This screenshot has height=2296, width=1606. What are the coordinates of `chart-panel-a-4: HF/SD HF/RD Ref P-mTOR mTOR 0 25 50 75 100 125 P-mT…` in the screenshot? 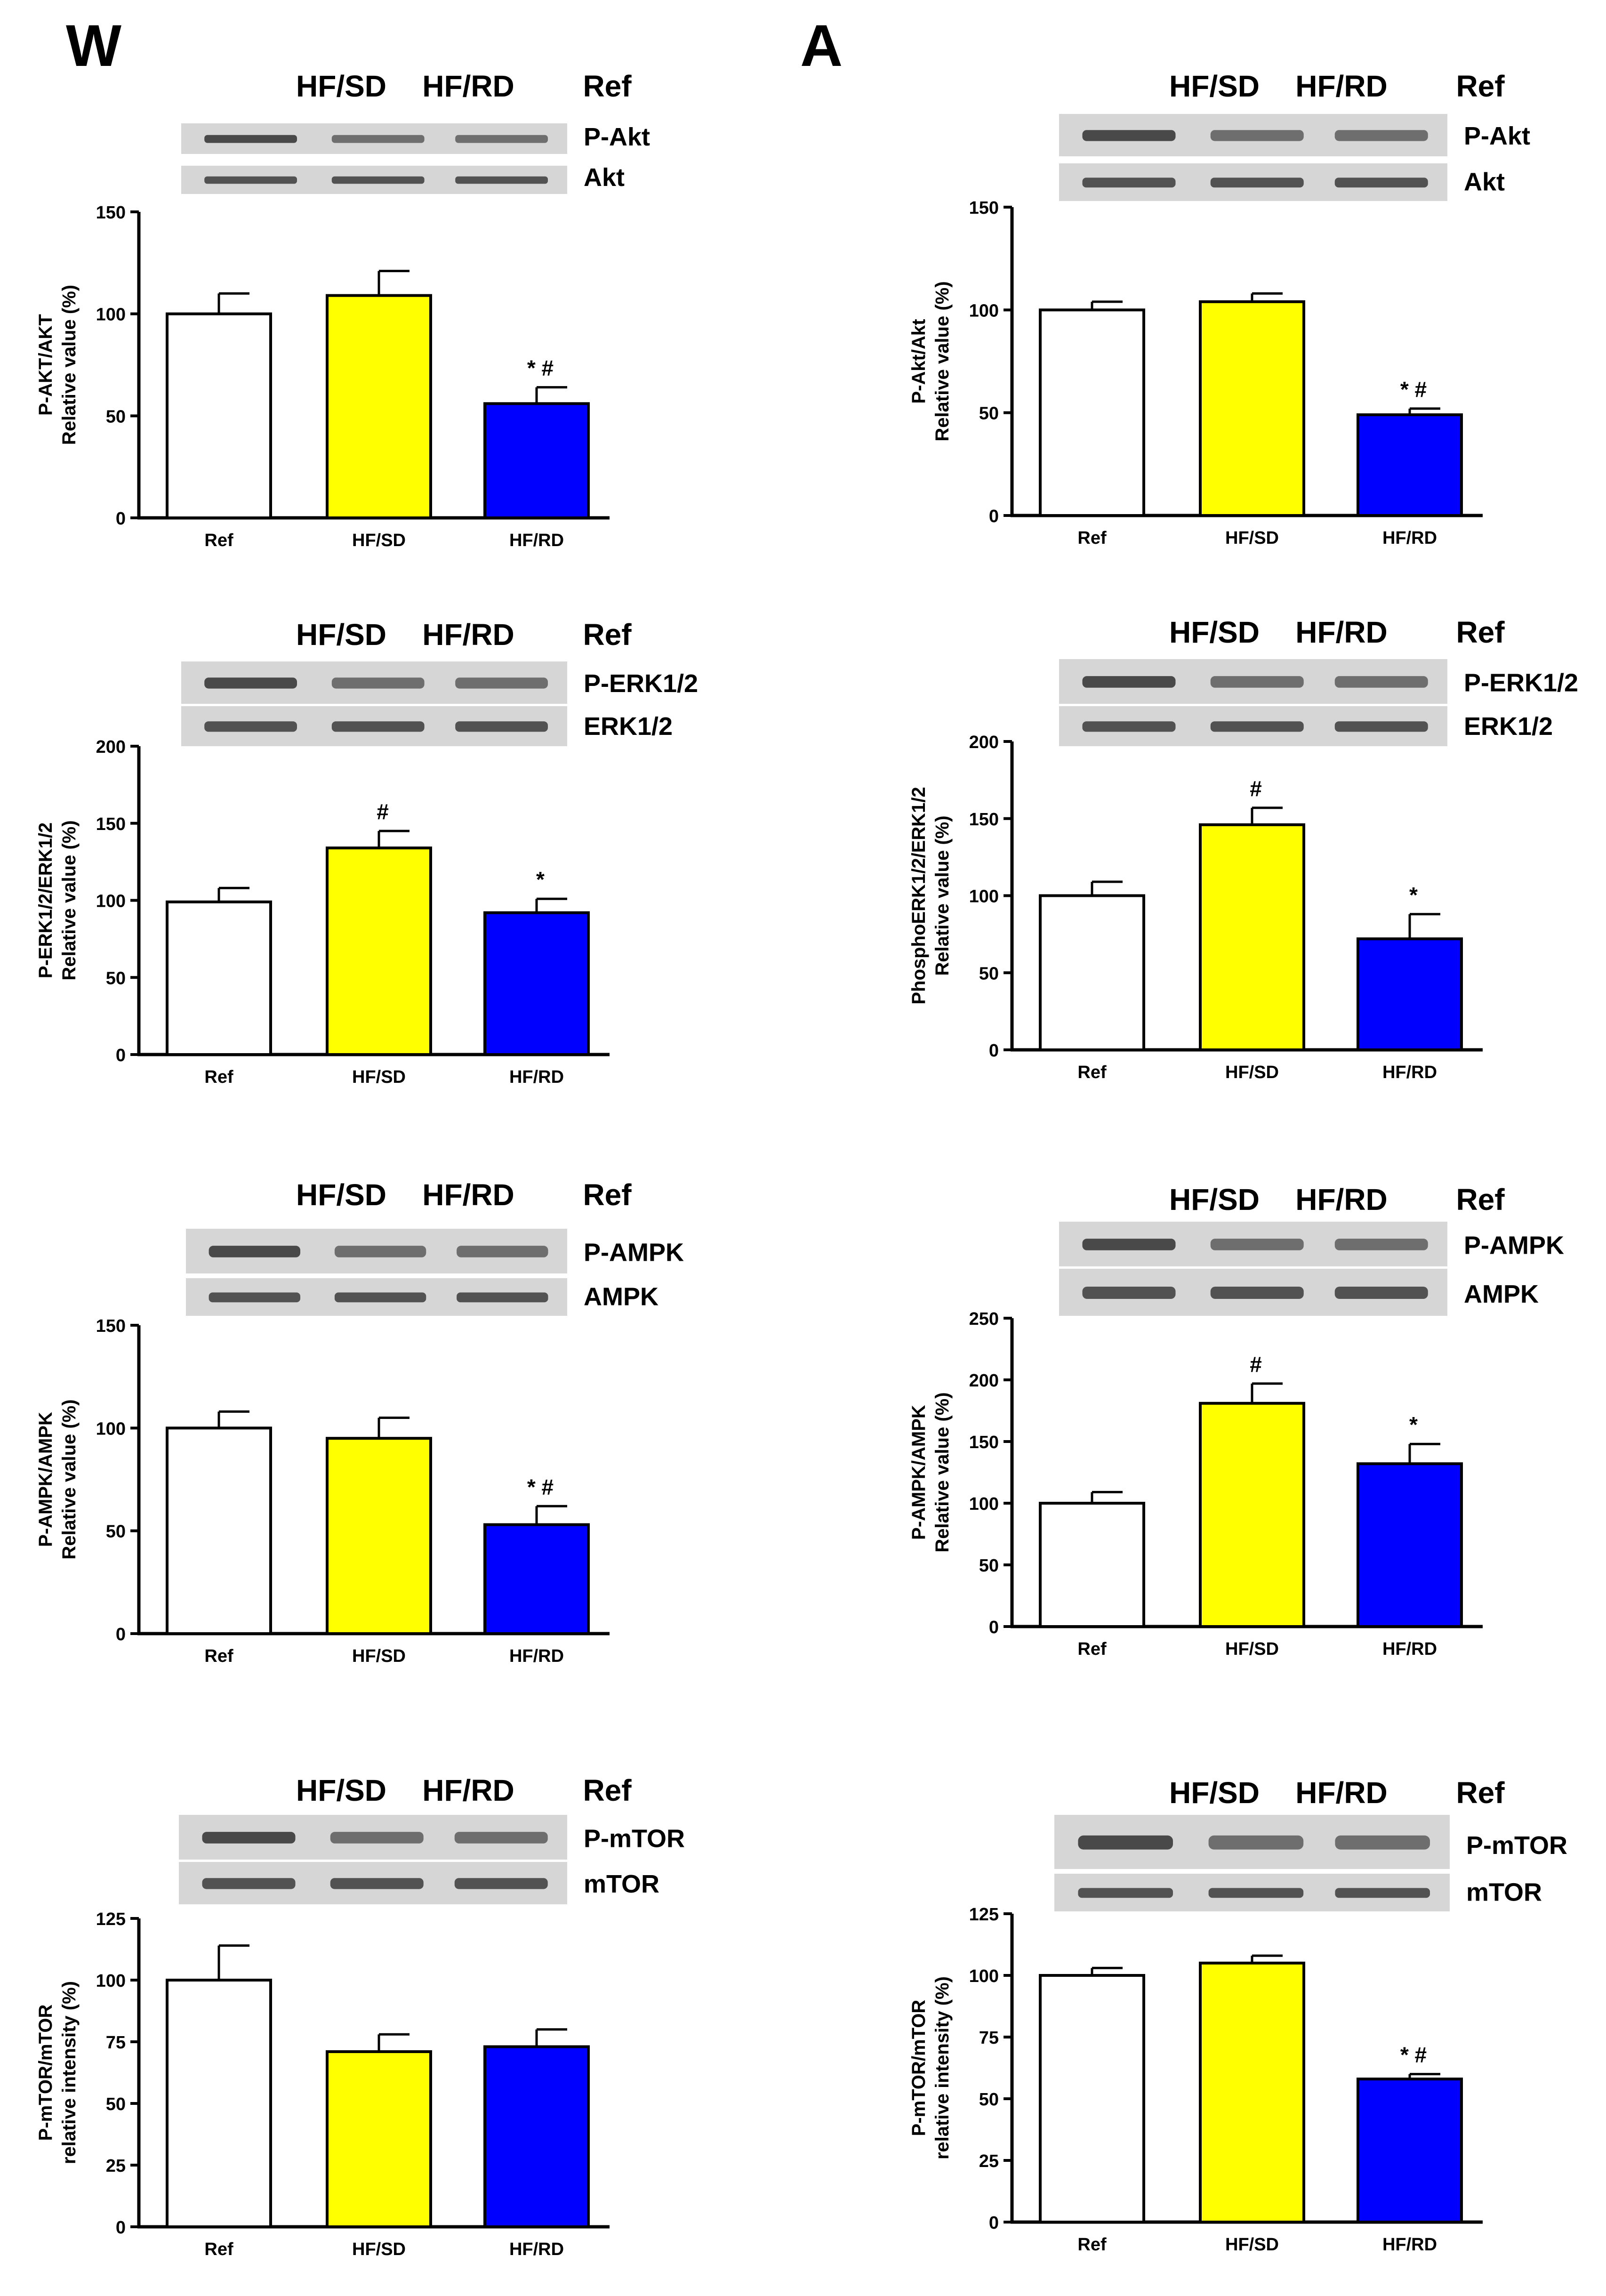 It's located at (1238, 2015).